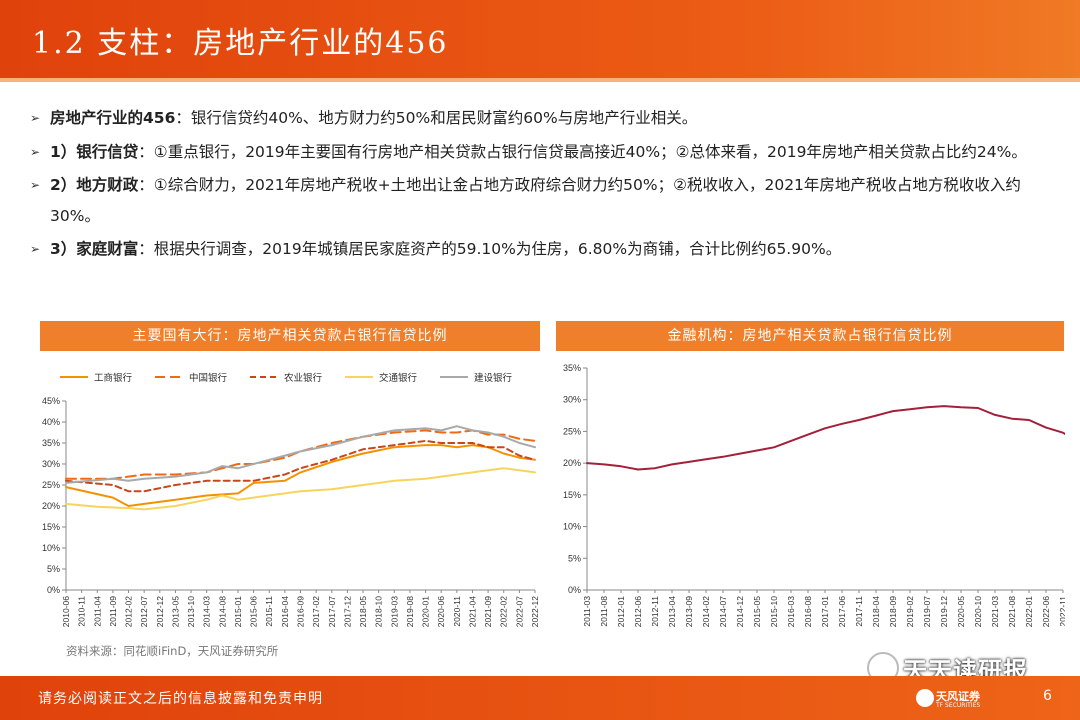 This screenshot has width=1080, height=720. Describe the element at coordinates (238, 611) in the screenshot. I see `x-tick-label: 2015-01` at that location.